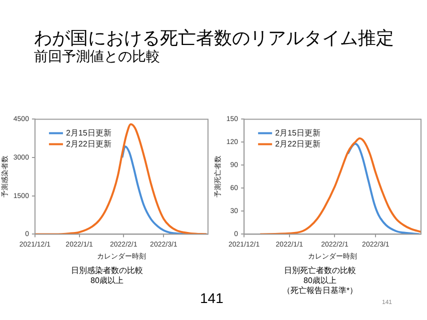  Describe the element at coordinates (212, 298) in the screenshot. I see `text: 141` at that location.